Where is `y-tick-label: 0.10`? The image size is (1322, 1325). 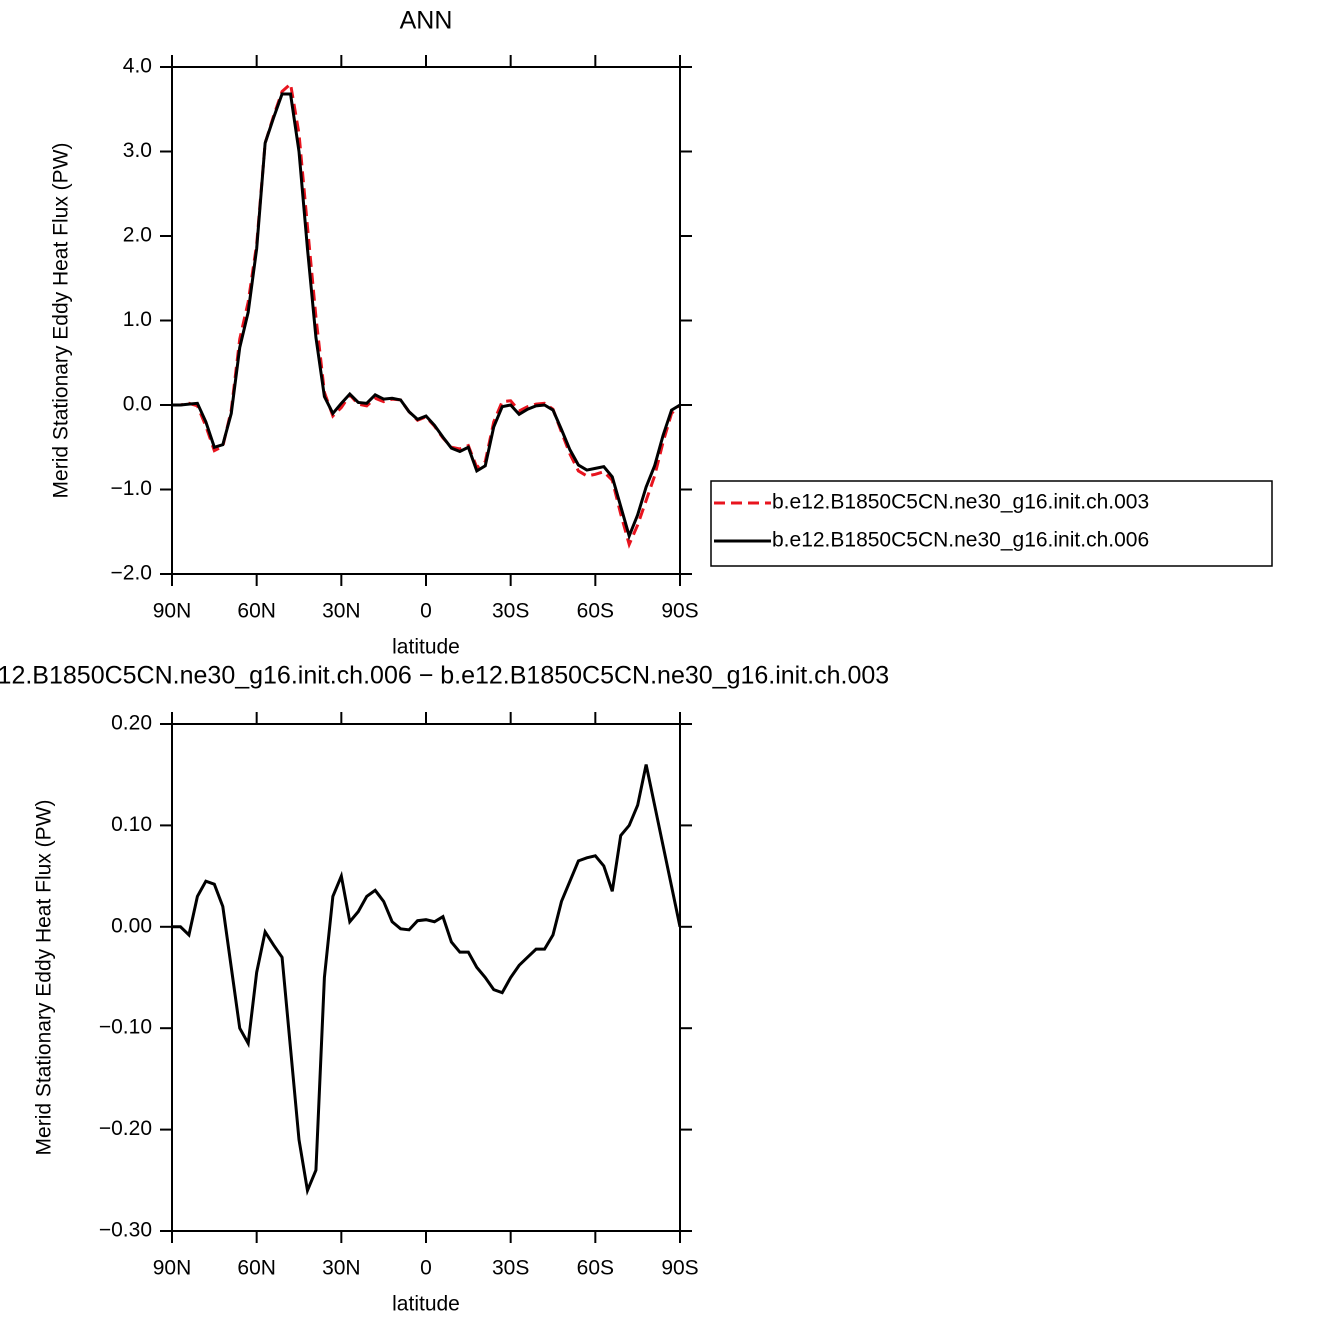
y-tick-label: 0.10 is located at coordinates (131, 824).